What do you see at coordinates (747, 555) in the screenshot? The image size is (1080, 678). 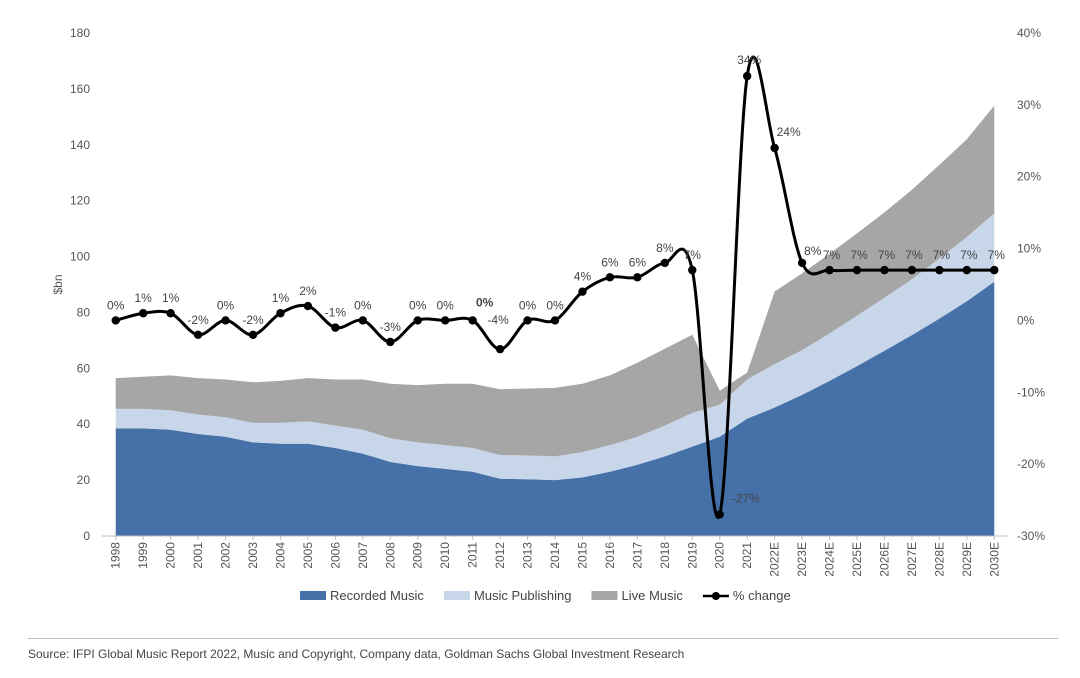 I see `x-tick-label: 2021` at bounding box center [747, 555].